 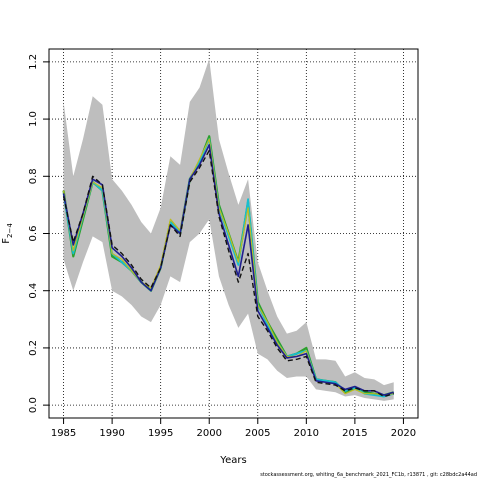 I want to click on x-tick-label: 2010, so click(x=306, y=433).